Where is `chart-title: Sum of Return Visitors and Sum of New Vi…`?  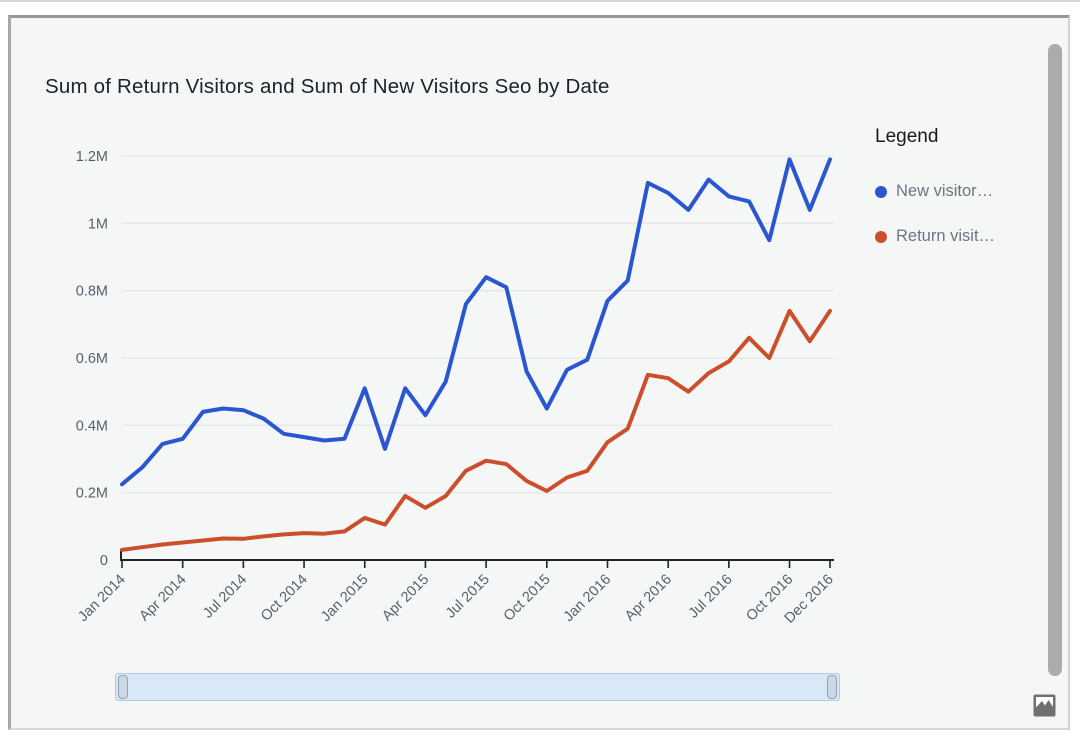
chart-title: Sum of Return Visitors and Sum of New Vi… is located at coordinates (327, 86).